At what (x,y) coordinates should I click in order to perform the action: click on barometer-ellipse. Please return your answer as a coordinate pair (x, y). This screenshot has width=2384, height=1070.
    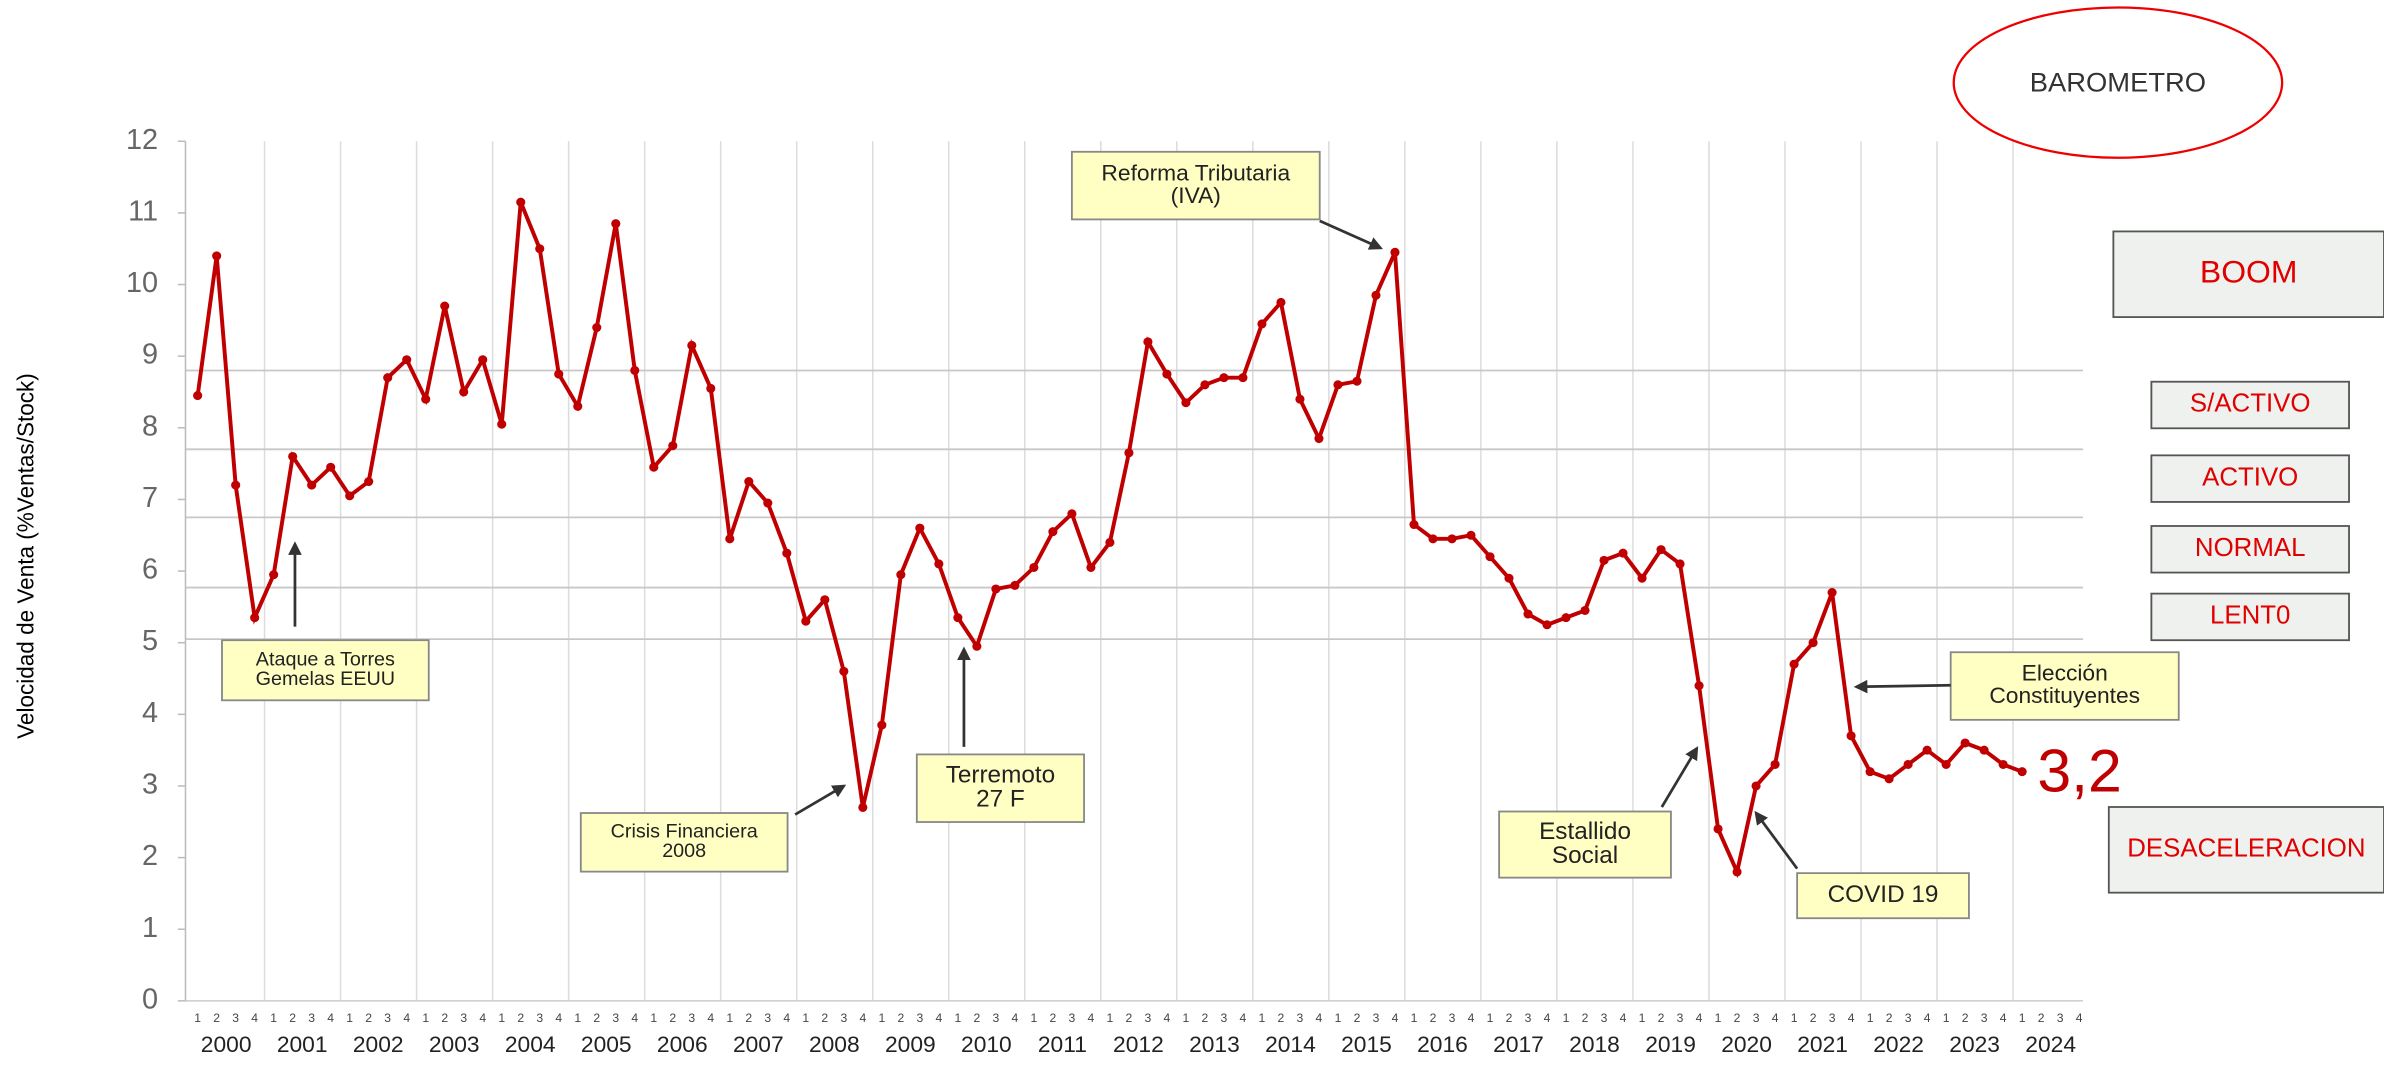
    Looking at the image, I should click on (2118, 82).